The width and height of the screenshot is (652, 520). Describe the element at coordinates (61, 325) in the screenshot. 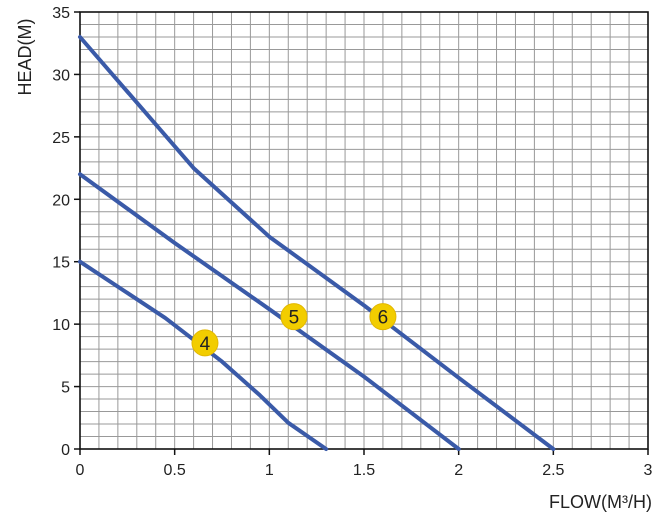

I see `y-tick-label: 10` at that location.